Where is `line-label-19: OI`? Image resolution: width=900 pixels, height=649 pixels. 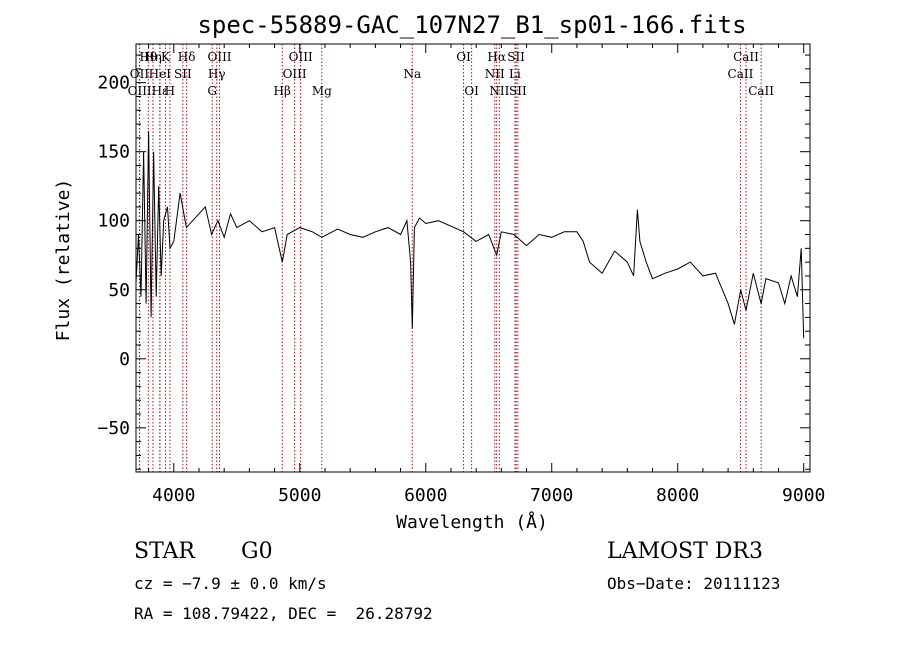 line-label-19: OI is located at coordinates (471, 91).